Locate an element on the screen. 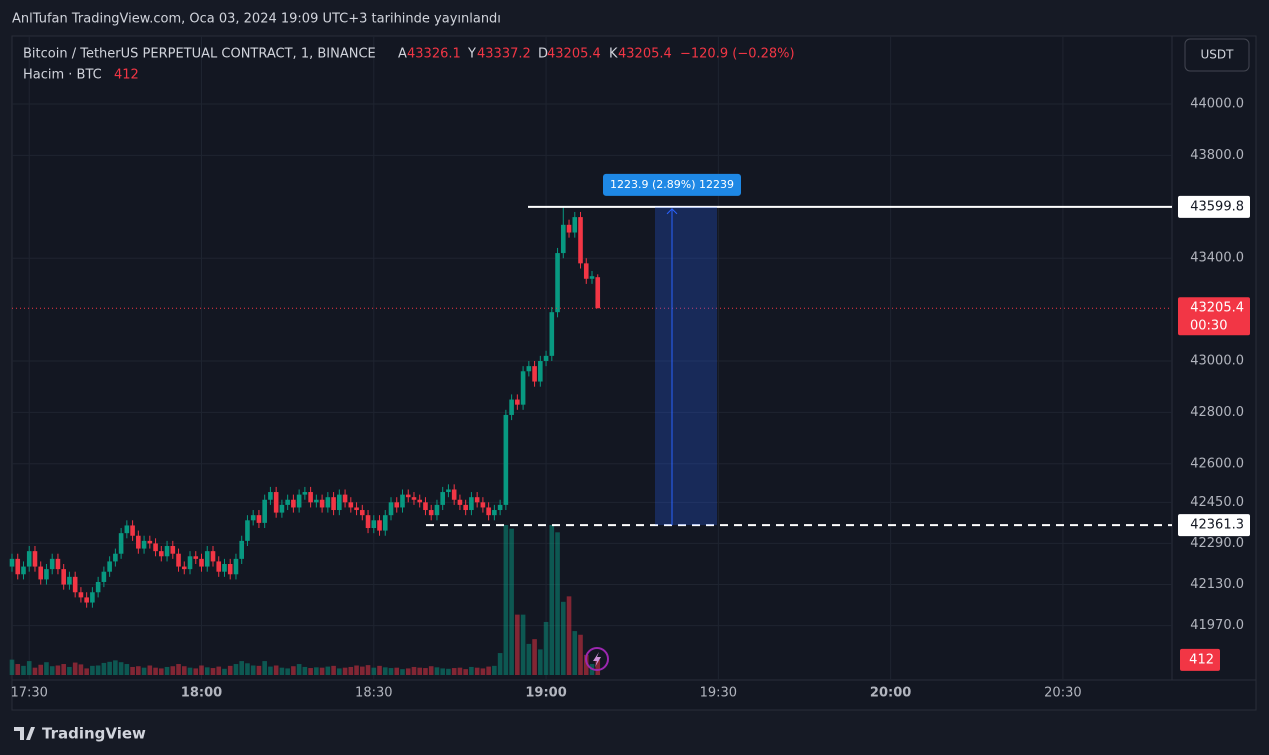  ohlc-letter: D is located at coordinates (543, 54).